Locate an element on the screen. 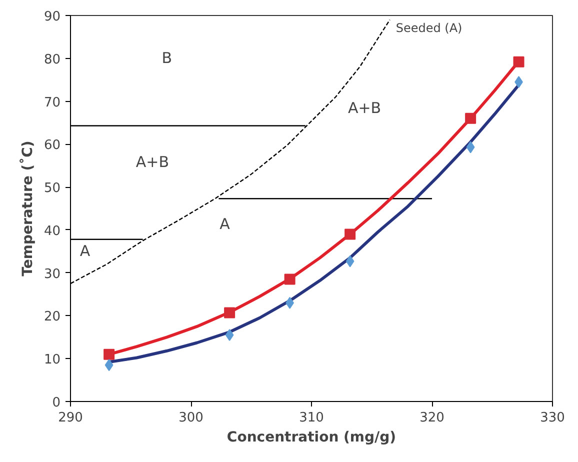 This screenshot has height=462, width=578. y-tick-label: 90 is located at coordinates (52, 17).